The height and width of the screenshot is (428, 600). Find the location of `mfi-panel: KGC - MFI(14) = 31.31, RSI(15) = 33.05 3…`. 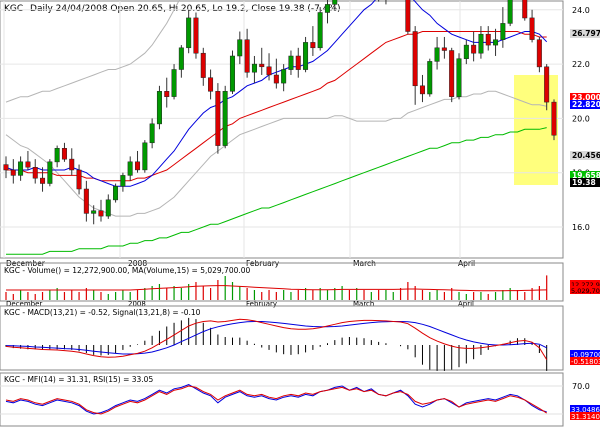

mfi-panel: KGC - MFI(14) = 31.31, RSI(15) = 33.05 3… is located at coordinates (300, 399).